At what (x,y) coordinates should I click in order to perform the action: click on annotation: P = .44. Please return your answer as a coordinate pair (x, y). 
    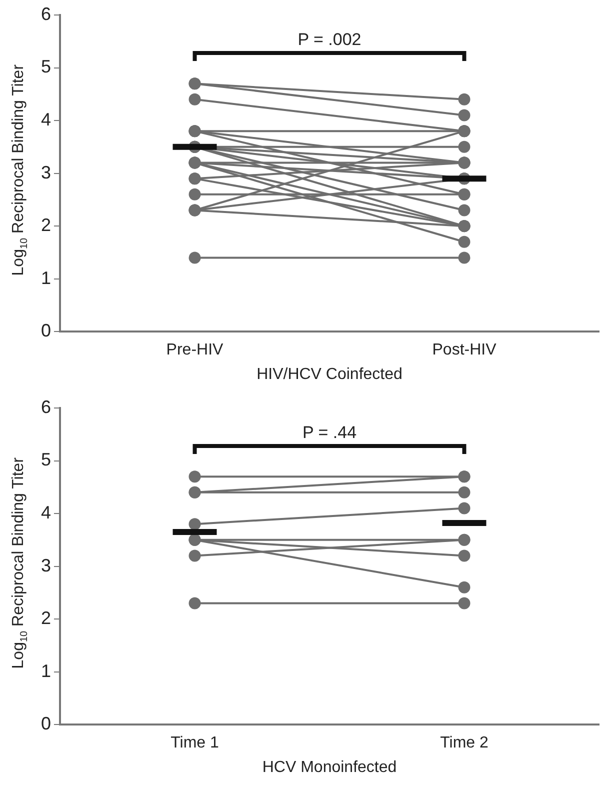
    Looking at the image, I should click on (329, 432).